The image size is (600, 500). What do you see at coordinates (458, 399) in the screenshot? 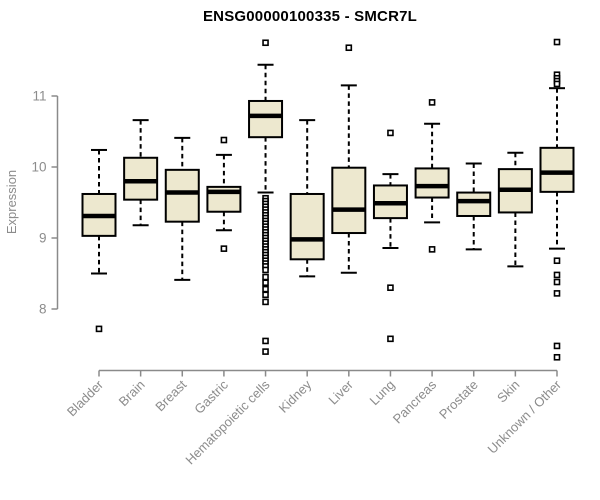
I see `x-category-label-prostate: Prostate` at bounding box center [458, 399].